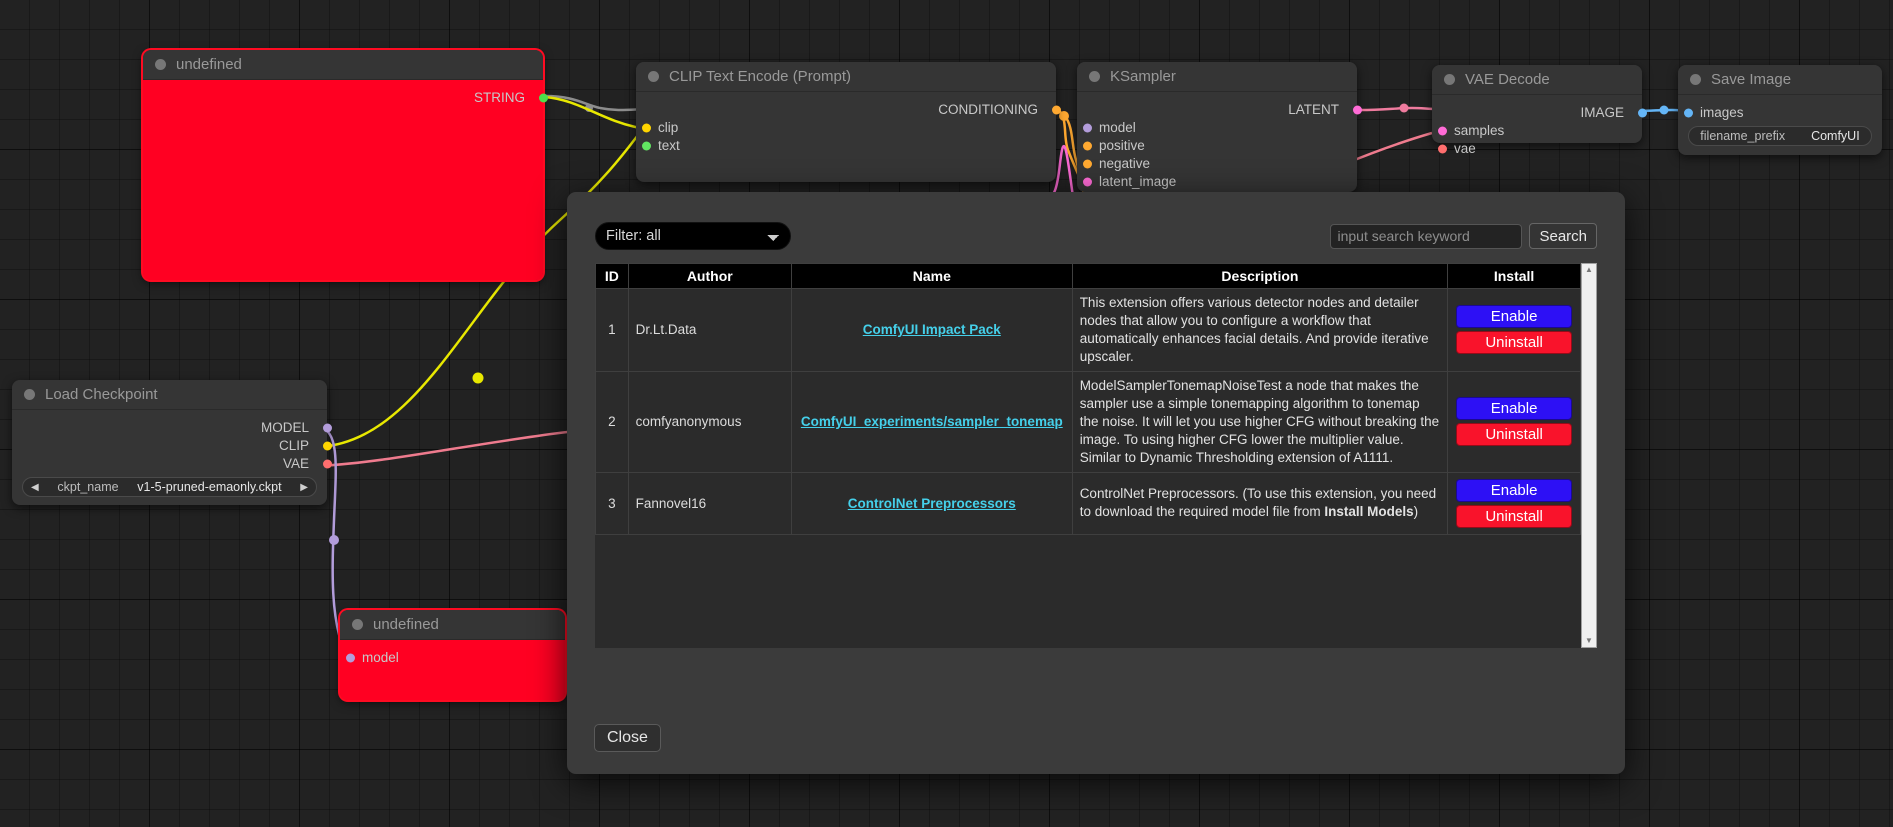 This screenshot has width=1893, height=827. I want to click on widget-label: filename_prefix, so click(1743, 136).